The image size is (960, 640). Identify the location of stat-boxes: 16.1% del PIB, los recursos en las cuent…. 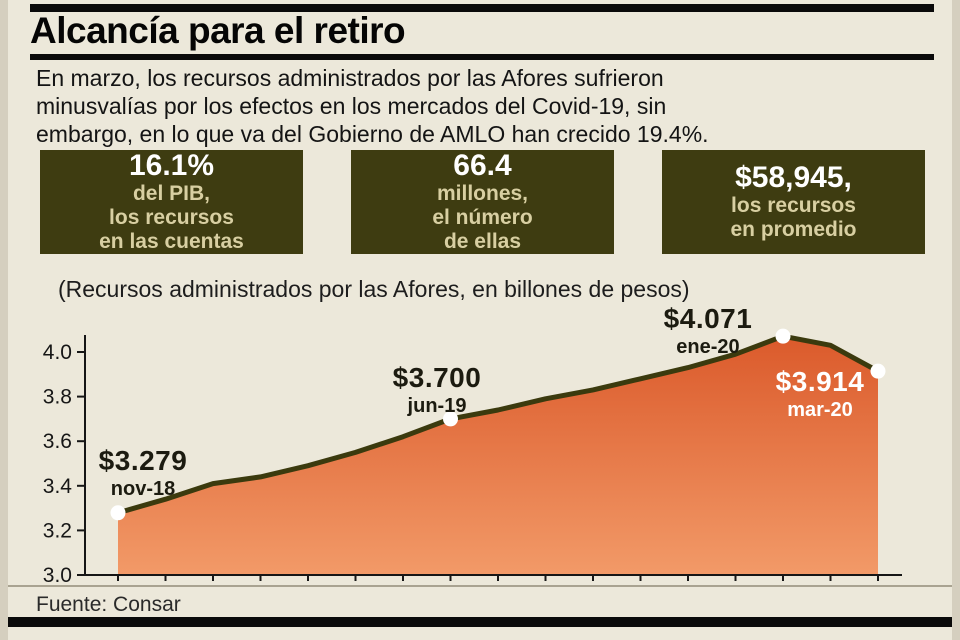
(482, 202).